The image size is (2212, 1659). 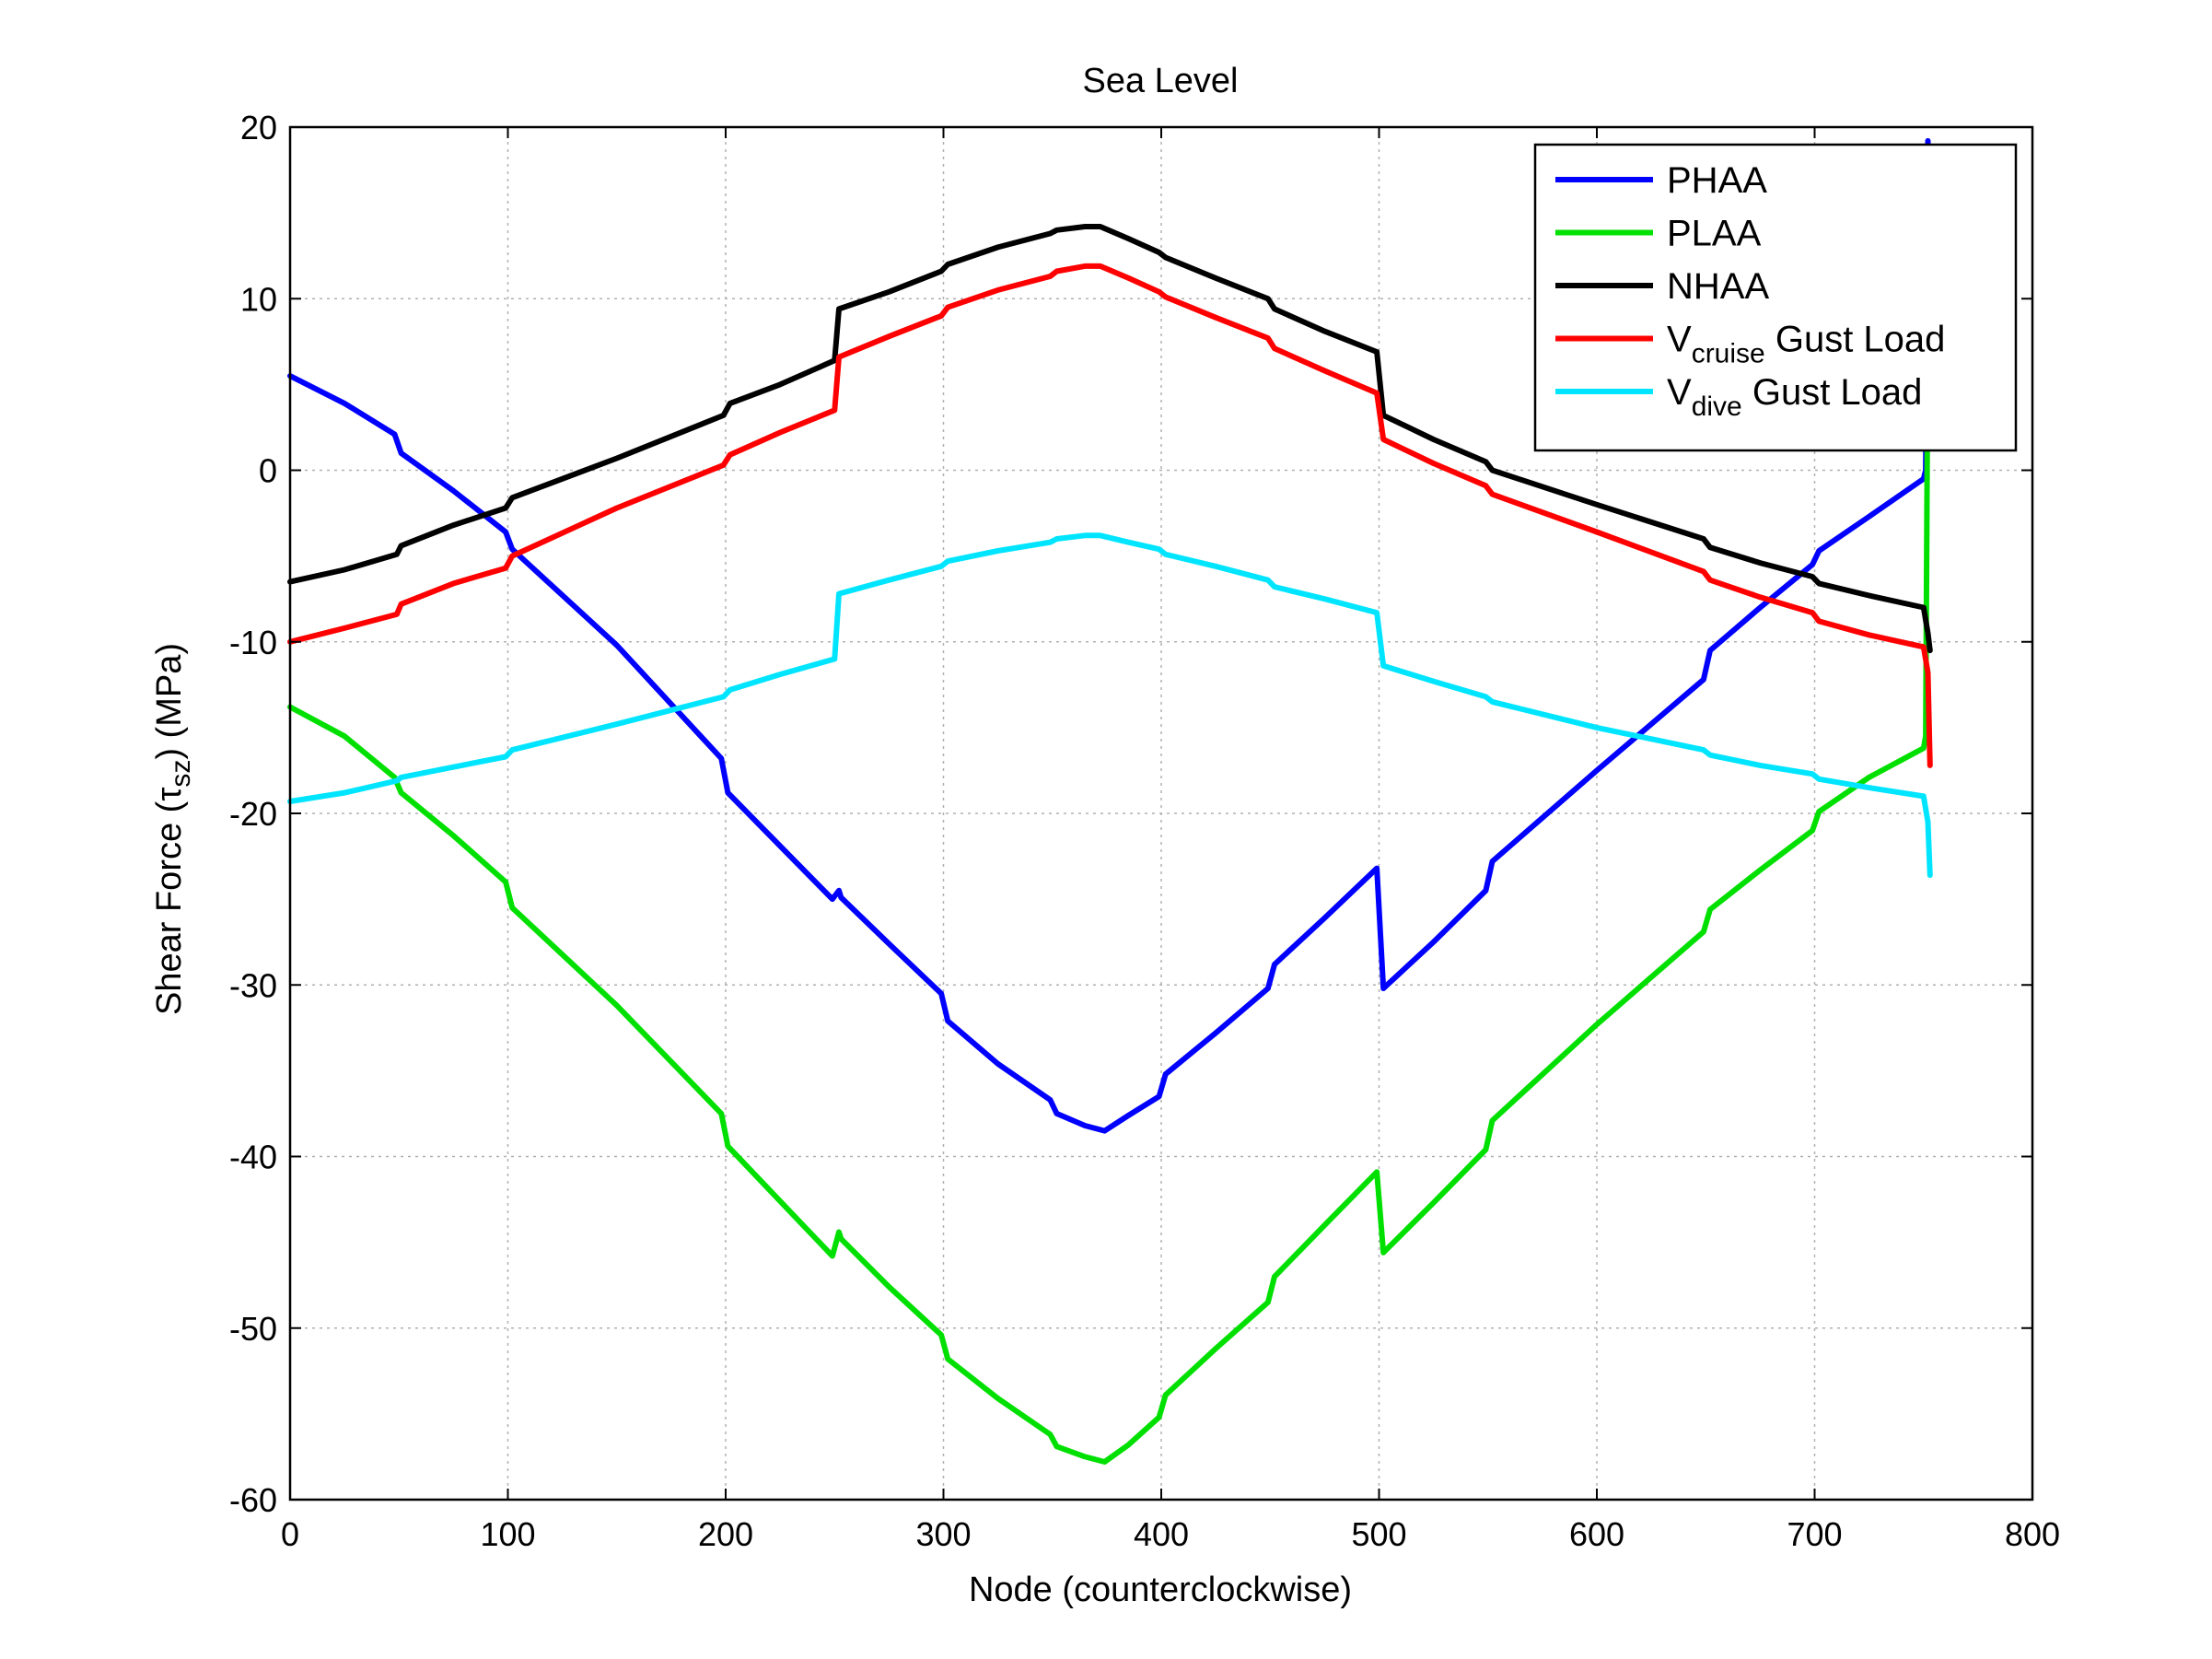 What do you see at coordinates (1597, 1534) in the screenshot?
I see `x-tick-label: 600` at bounding box center [1597, 1534].